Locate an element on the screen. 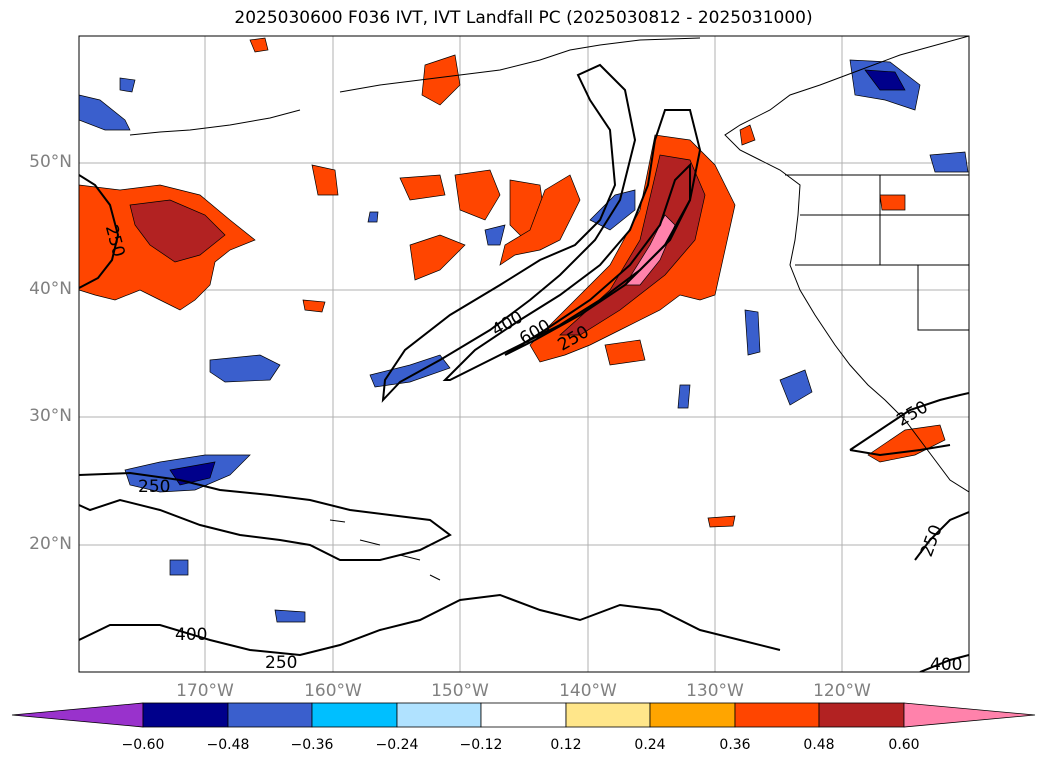 This screenshot has width=1047, height=765. colorbar-tick: −0.36 is located at coordinates (312, 745).